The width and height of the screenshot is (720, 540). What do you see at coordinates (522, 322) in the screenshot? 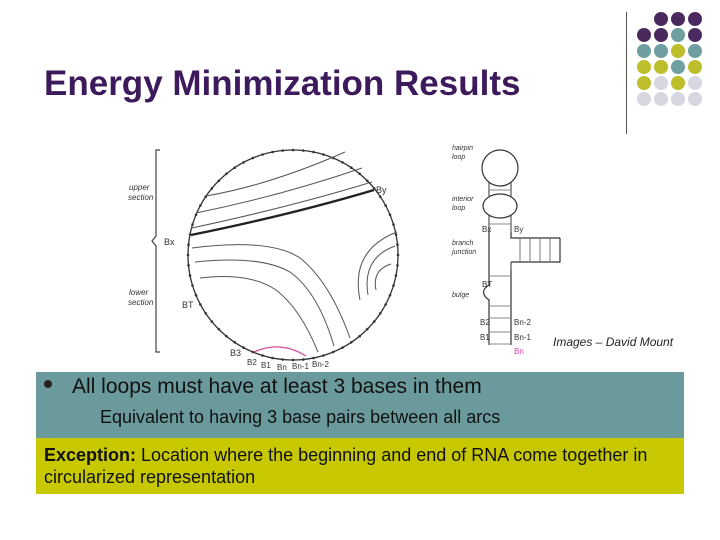
I see `label-bn2-right: Bn-2` at bounding box center [522, 322].